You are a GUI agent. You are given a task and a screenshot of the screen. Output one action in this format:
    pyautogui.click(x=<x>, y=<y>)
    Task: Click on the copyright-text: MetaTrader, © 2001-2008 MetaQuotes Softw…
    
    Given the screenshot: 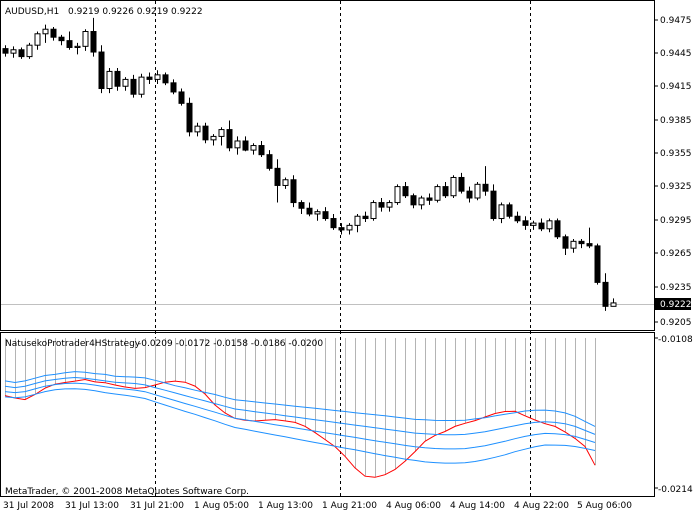 What is the action you would take?
    pyautogui.click(x=127, y=492)
    